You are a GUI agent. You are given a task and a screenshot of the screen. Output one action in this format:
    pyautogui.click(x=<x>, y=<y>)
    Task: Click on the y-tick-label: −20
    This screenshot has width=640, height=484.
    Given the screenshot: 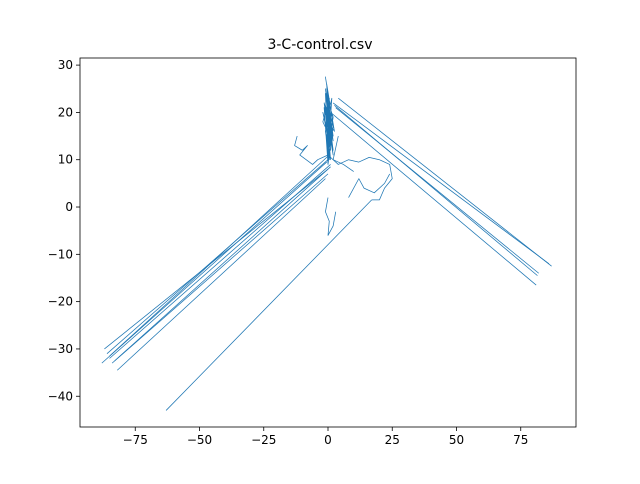 What is the action you would take?
    pyautogui.click(x=60, y=302)
    